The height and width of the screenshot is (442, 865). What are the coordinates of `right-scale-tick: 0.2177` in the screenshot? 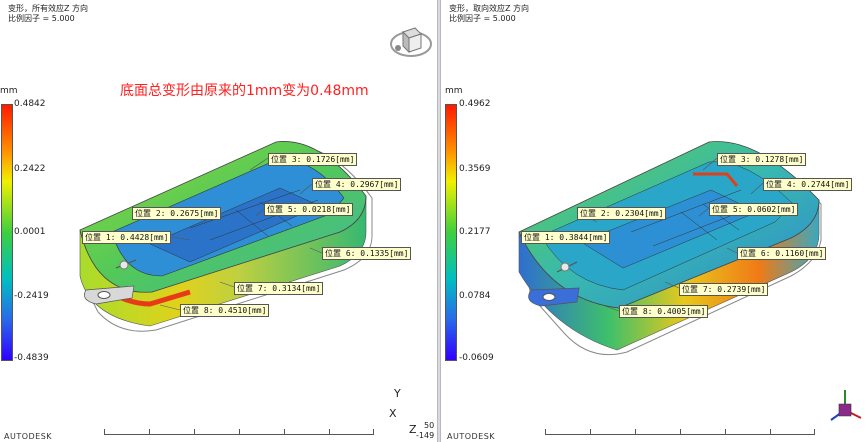 It's located at (475, 232).